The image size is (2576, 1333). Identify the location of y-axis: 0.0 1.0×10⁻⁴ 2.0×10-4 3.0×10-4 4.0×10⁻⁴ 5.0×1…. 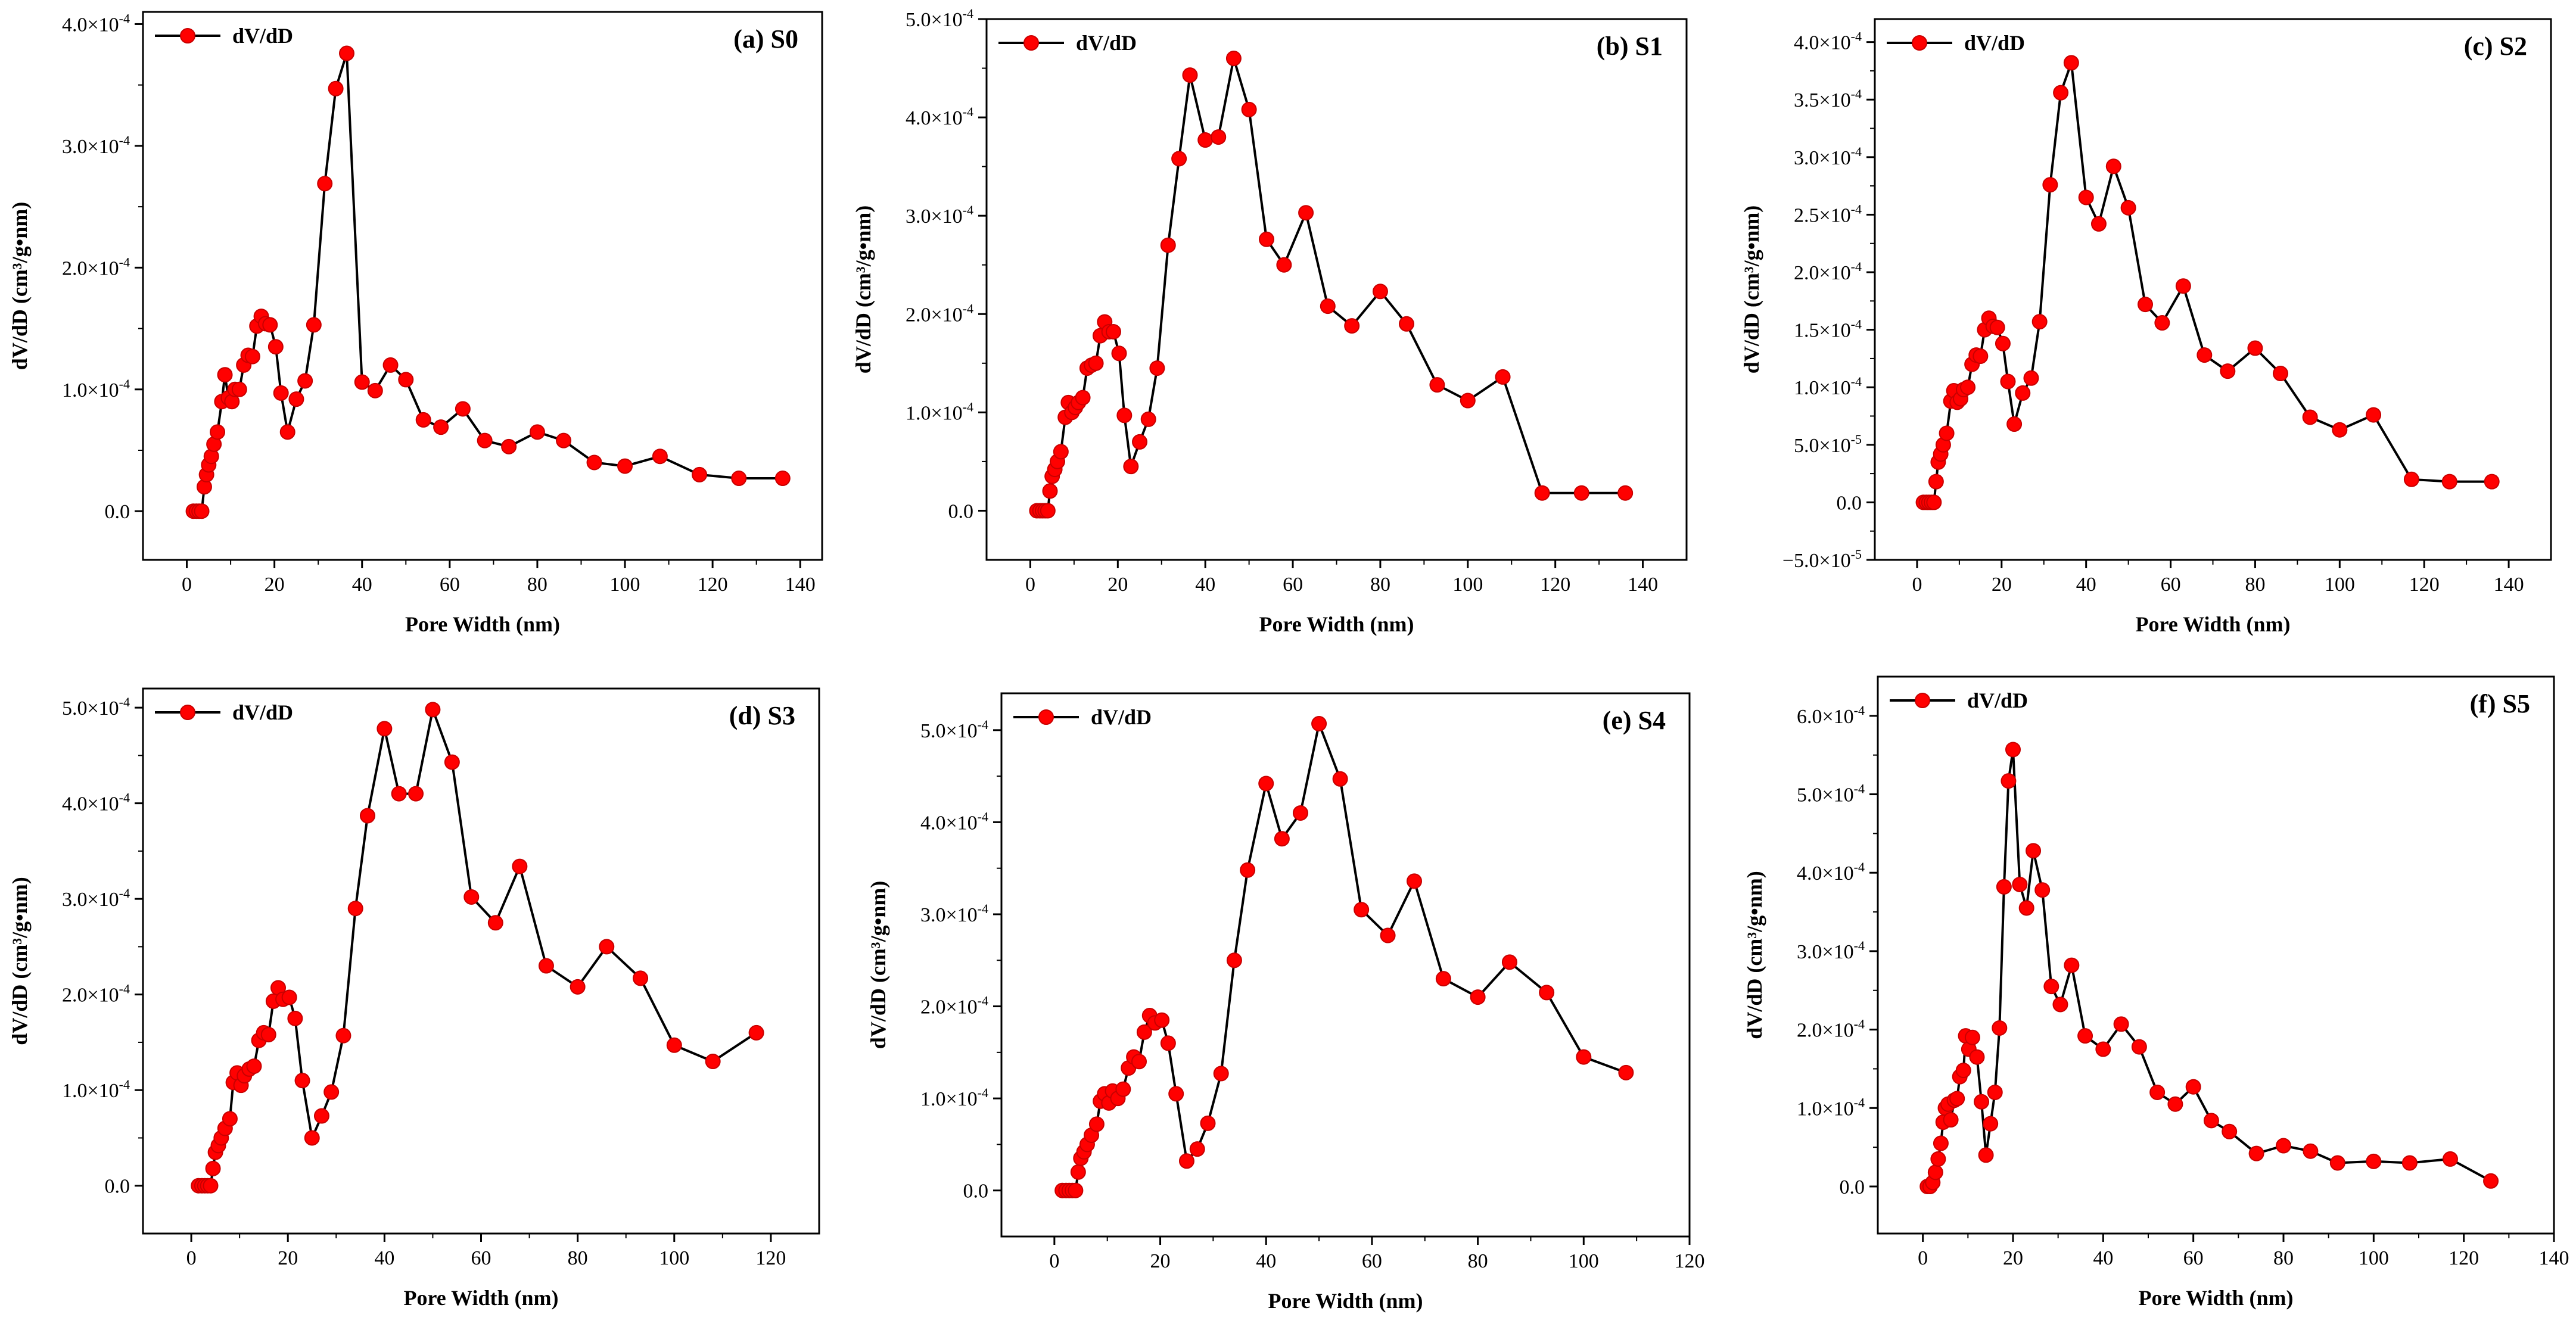
(1837, 951).